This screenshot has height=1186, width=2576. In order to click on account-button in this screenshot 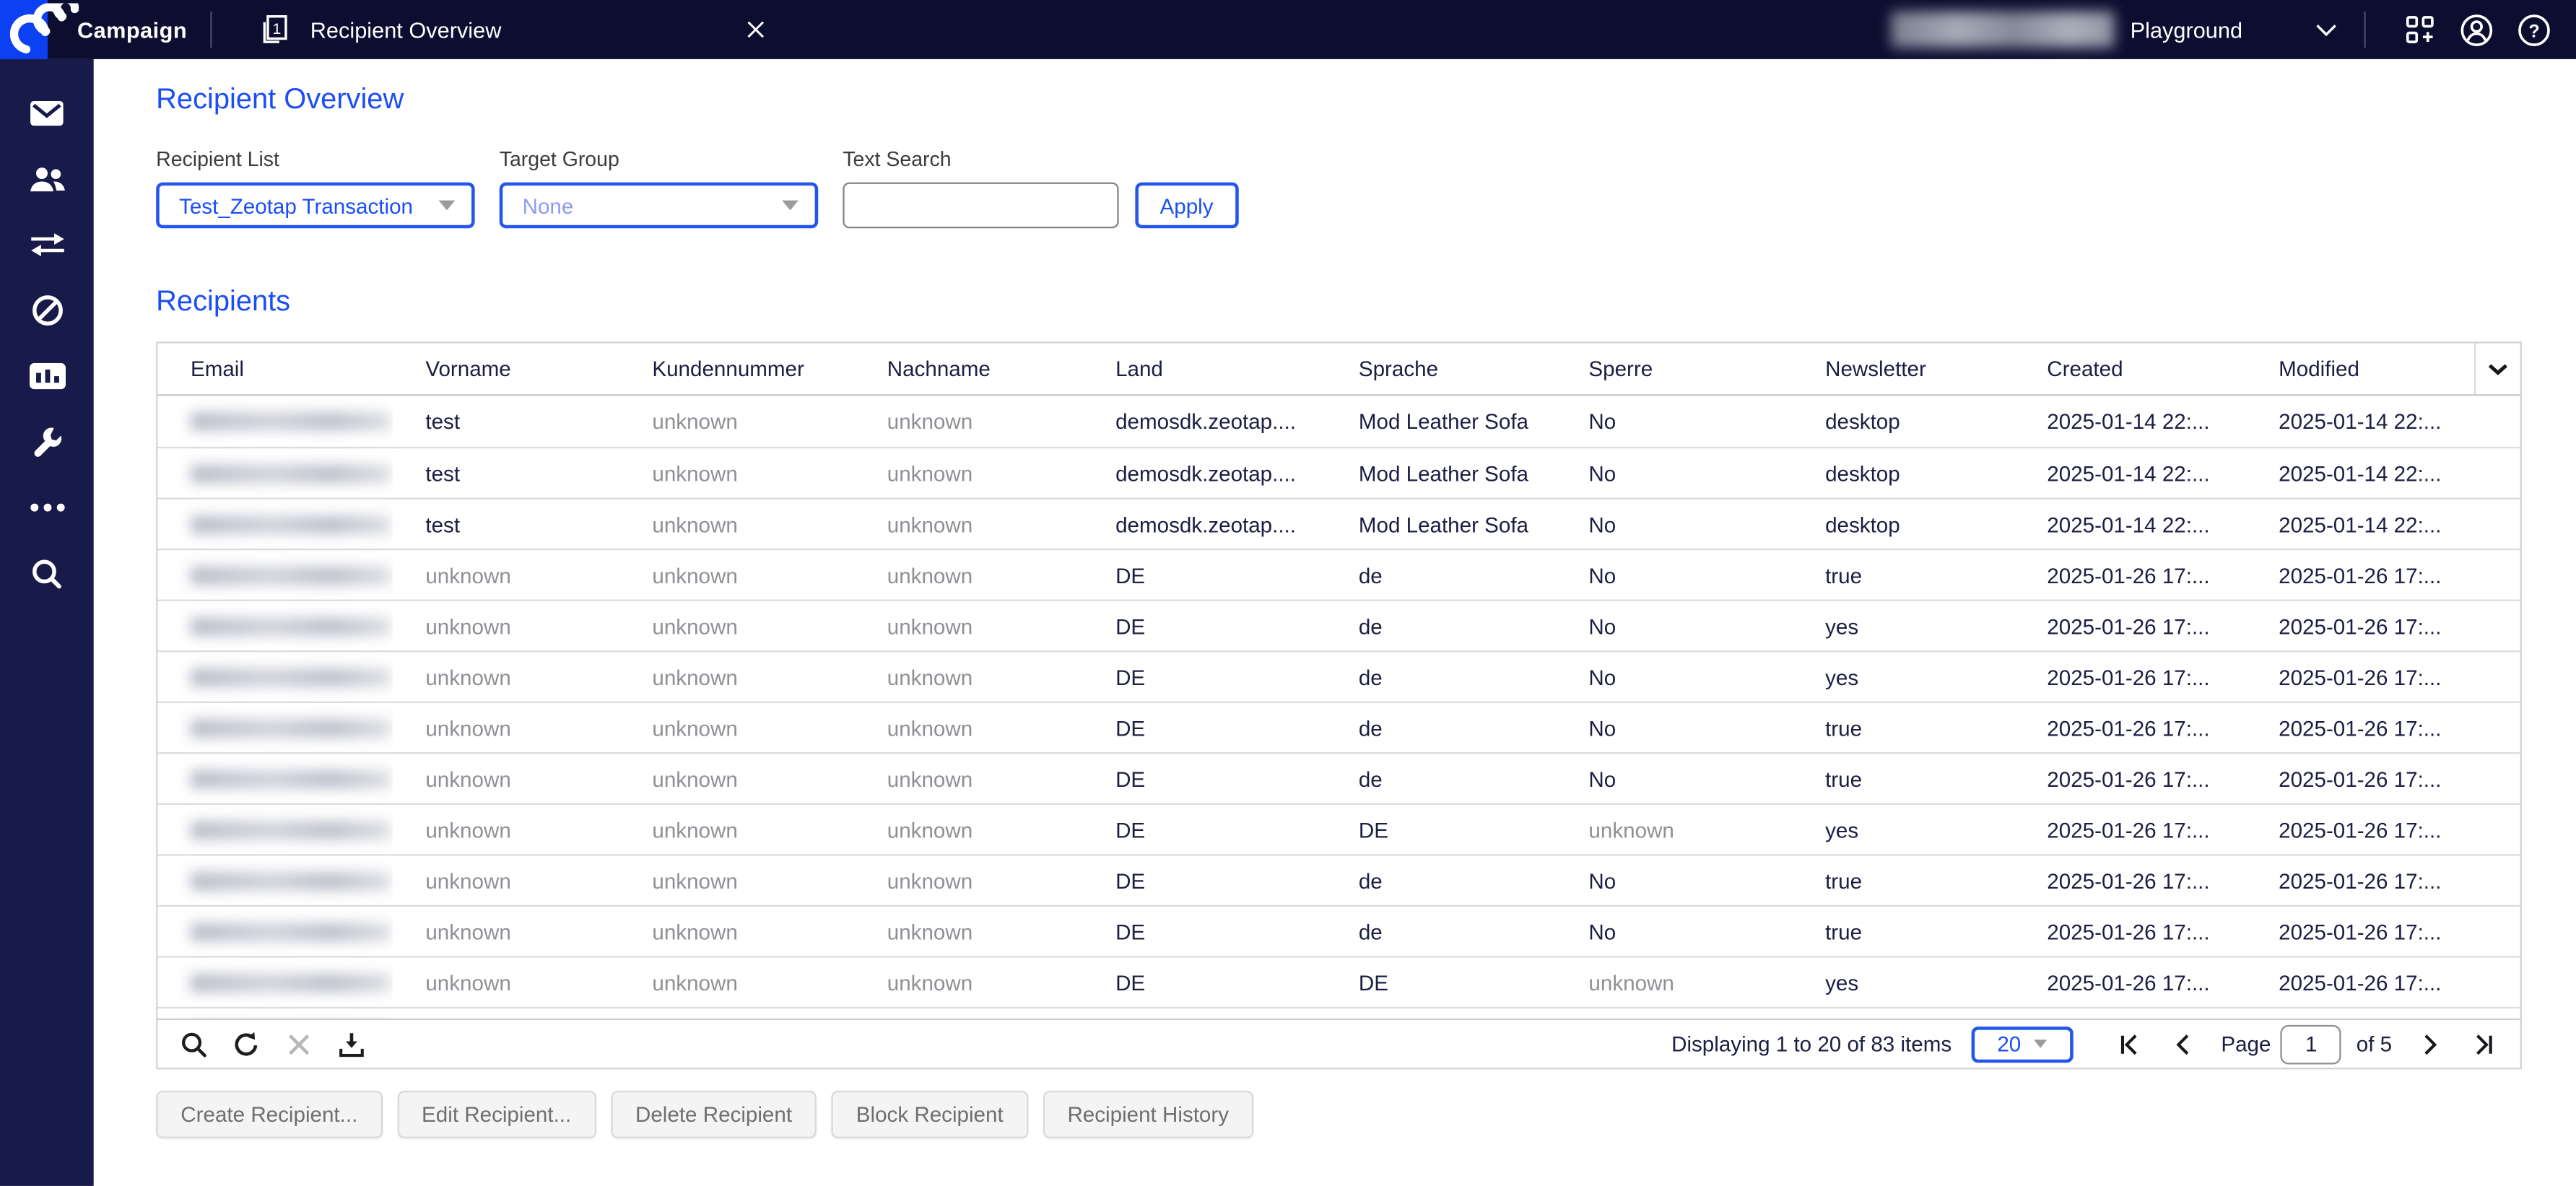, I will do `click(2476, 30)`.